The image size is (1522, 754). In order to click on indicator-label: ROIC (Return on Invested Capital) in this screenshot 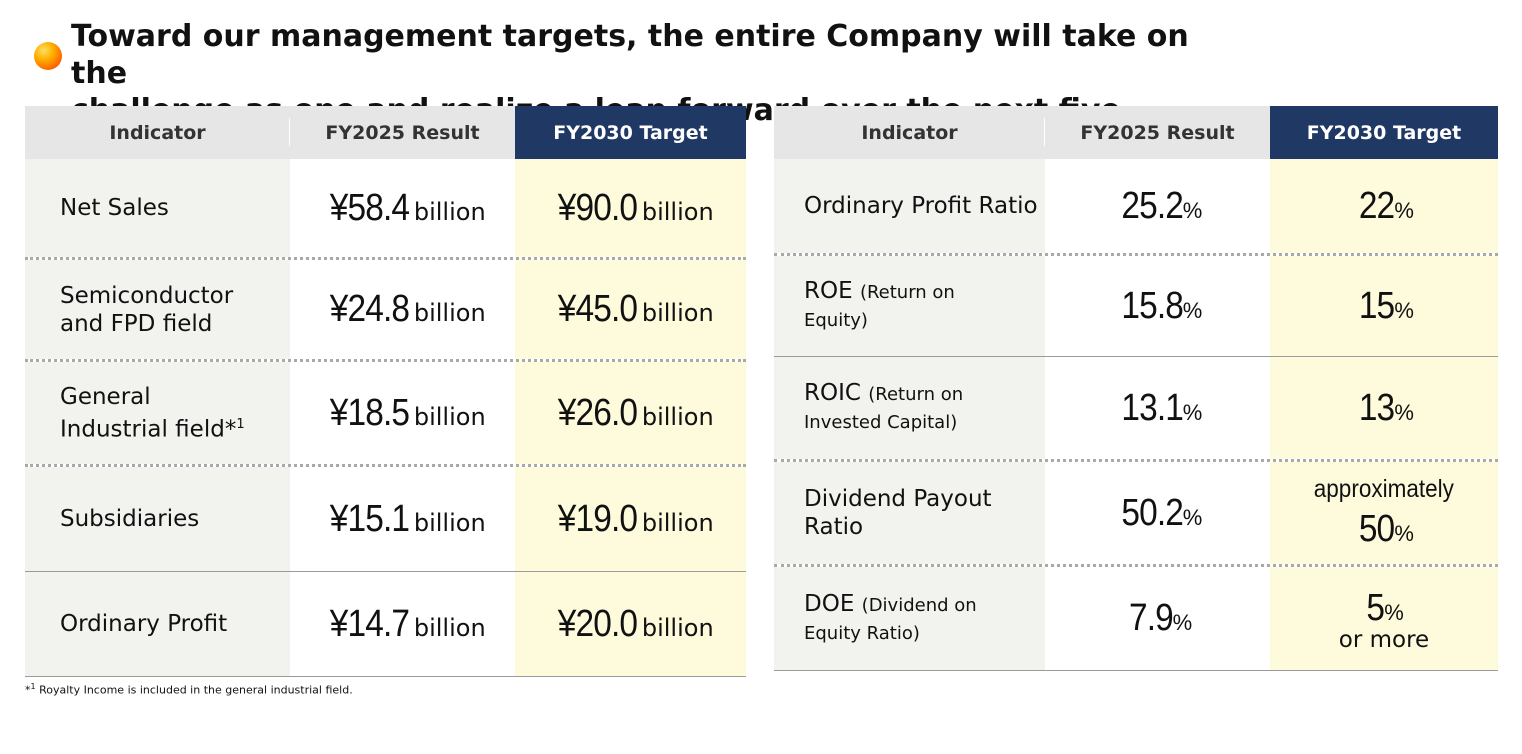, I will do `click(884, 406)`.